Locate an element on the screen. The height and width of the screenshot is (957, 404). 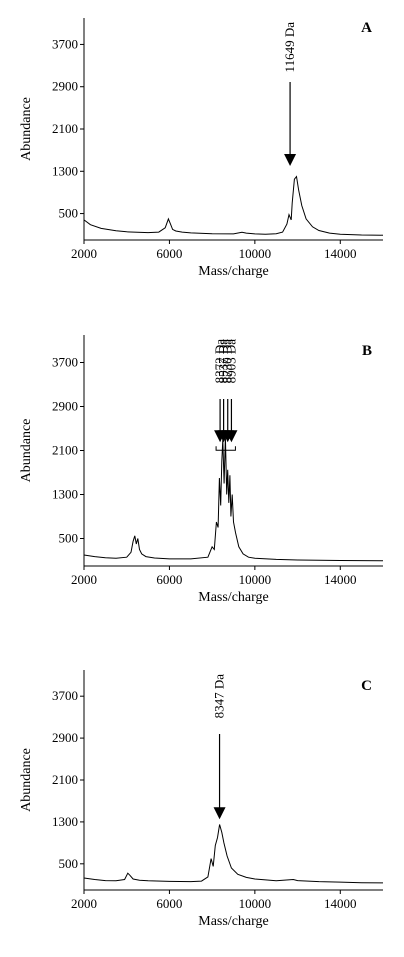
panel-label: B is located at coordinates (367, 351).